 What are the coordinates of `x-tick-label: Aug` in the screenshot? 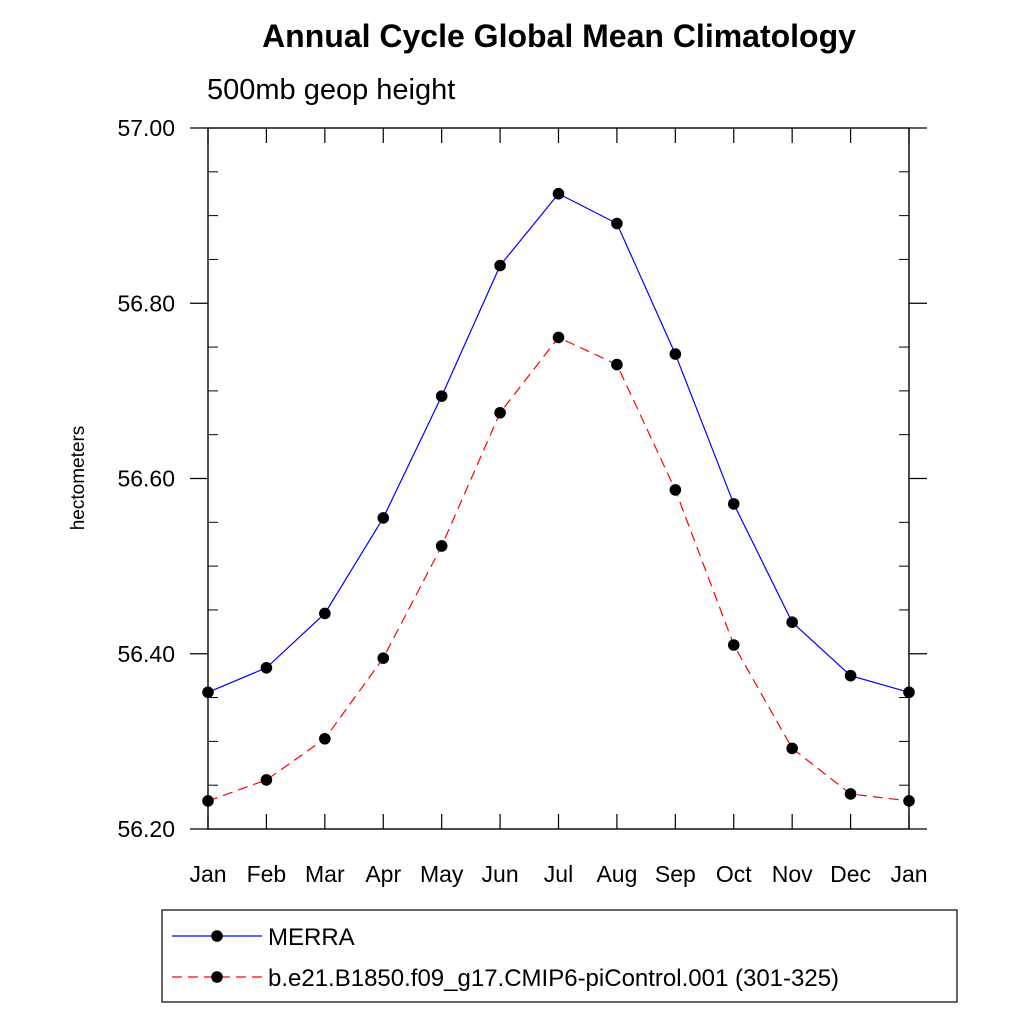 It's located at (616, 874).